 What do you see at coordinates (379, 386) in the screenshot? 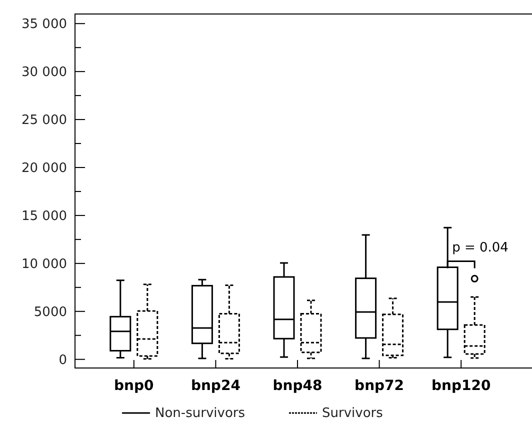
I see `x-tick-label: bnp72` at bounding box center [379, 386].